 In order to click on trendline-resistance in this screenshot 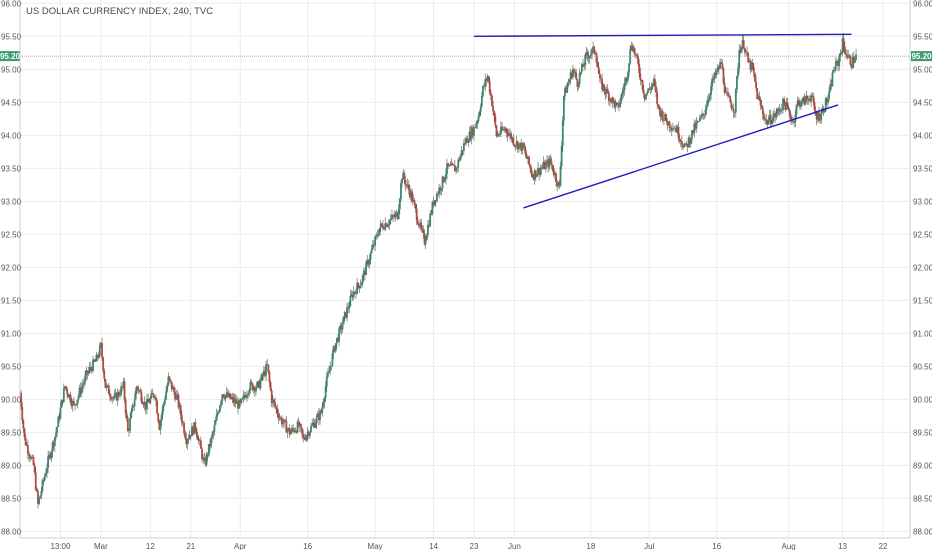, I will do `click(662, 35)`.